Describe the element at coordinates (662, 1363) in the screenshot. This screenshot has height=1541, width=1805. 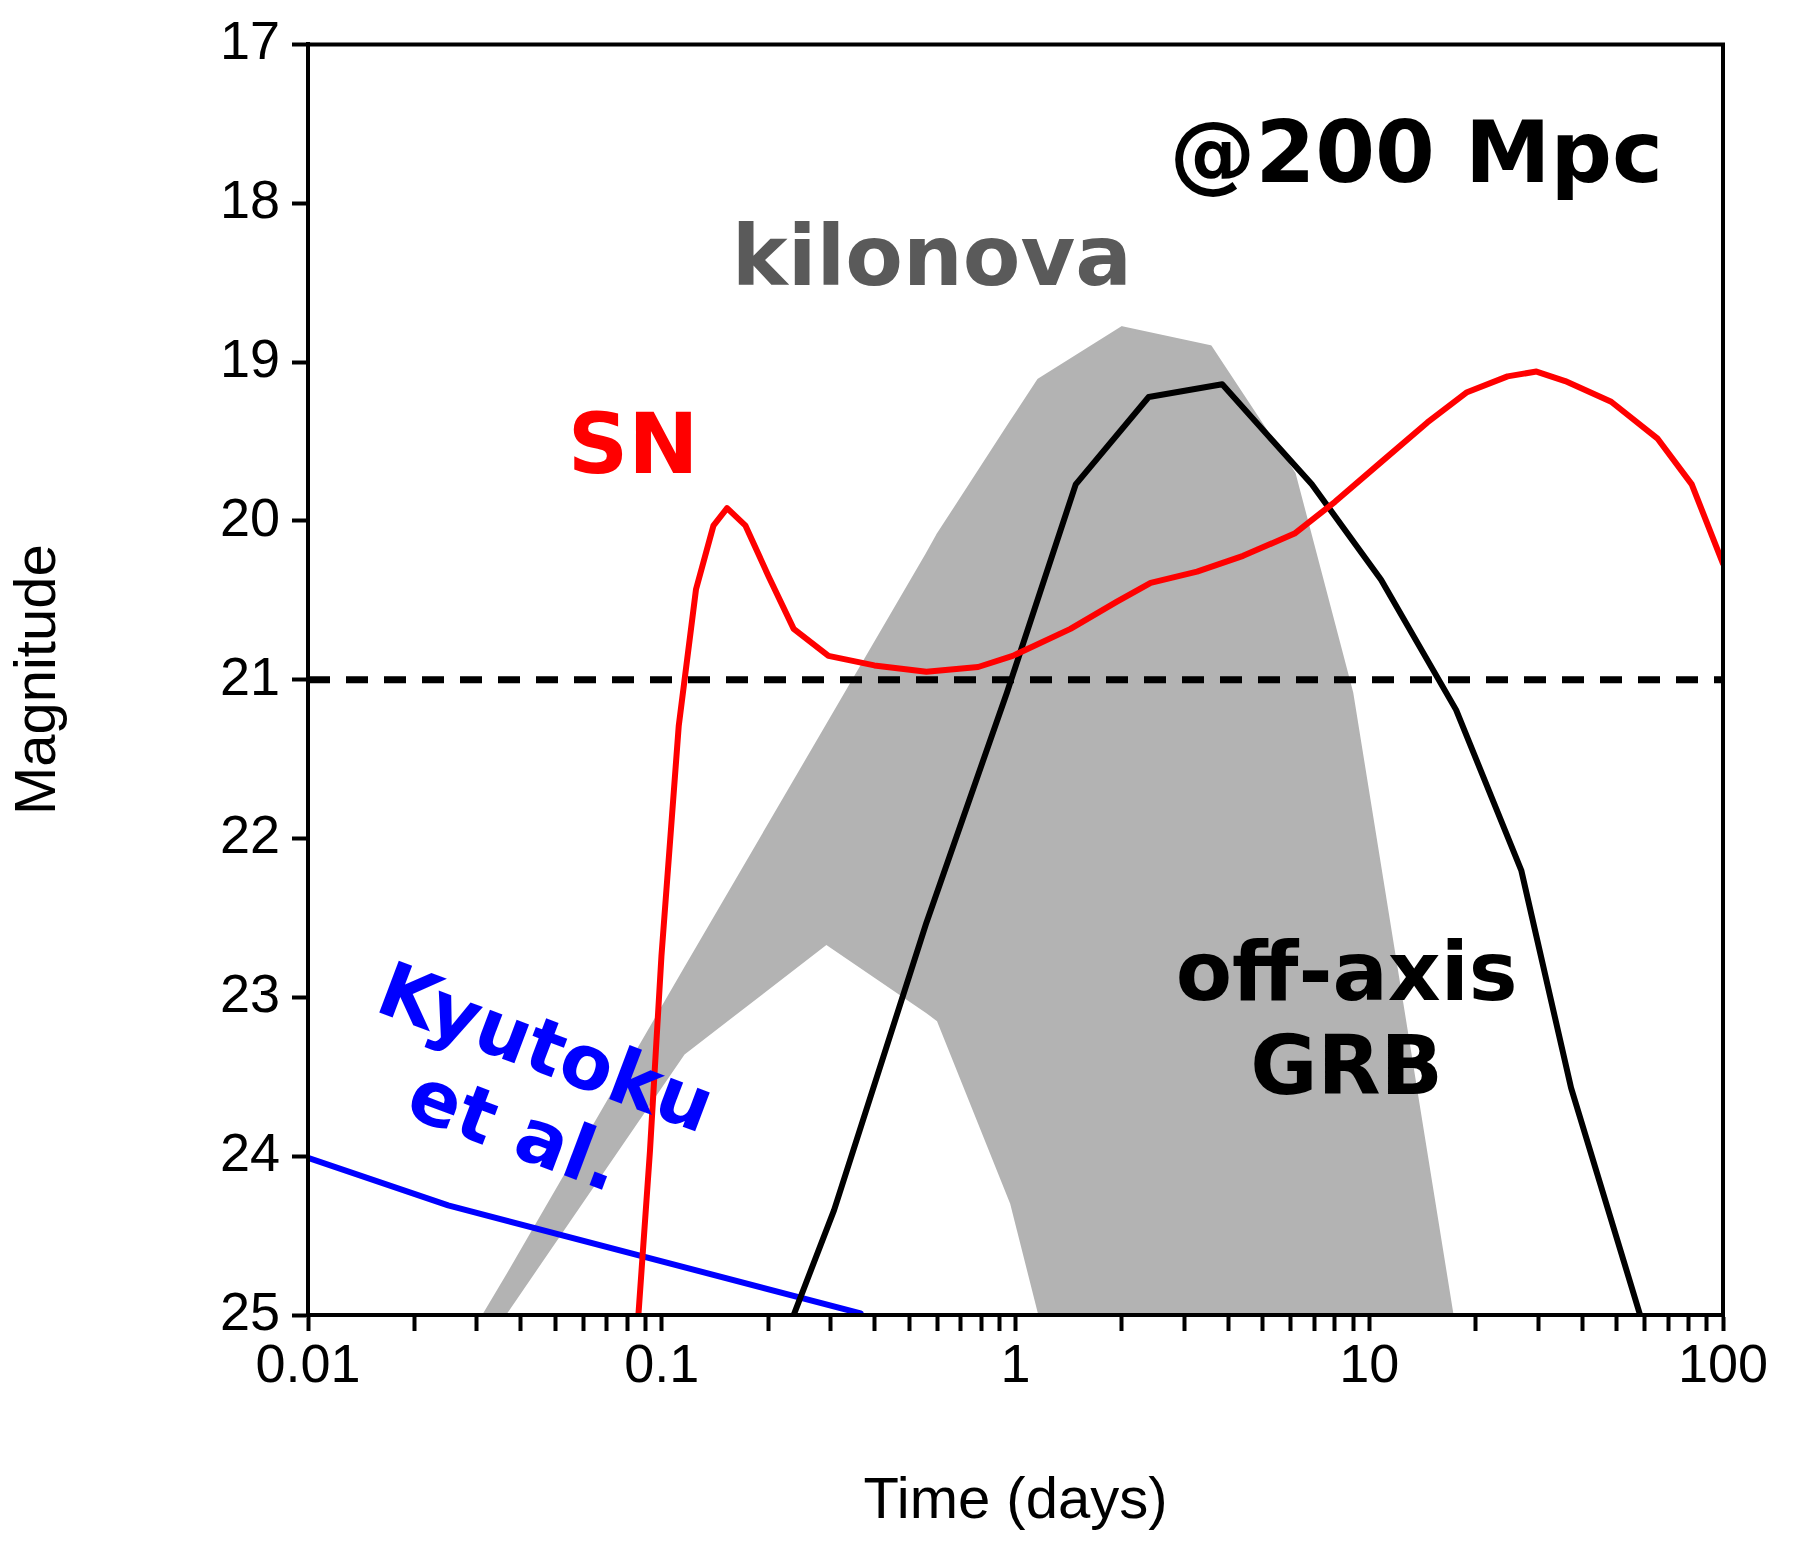
I see `x-tick-label: 0.1` at that location.